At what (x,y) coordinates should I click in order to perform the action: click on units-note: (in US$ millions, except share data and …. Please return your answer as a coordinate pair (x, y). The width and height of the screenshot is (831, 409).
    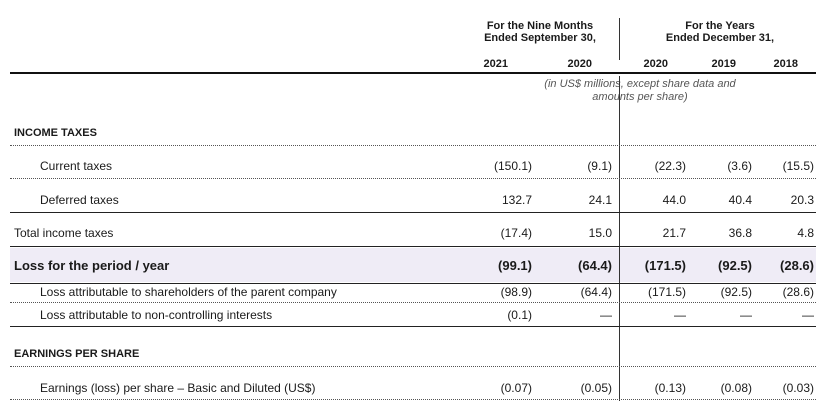
    Looking at the image, I should click on (640, 91).